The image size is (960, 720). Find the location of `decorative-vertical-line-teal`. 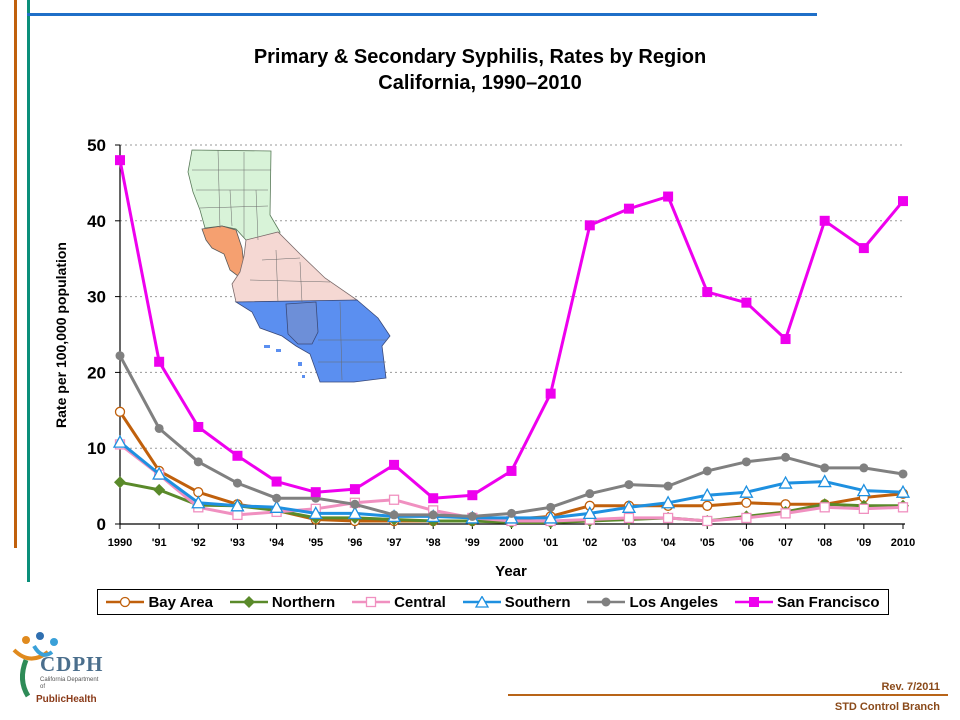

decorative-vertical-line-teal is located at coordinates (28, 291).